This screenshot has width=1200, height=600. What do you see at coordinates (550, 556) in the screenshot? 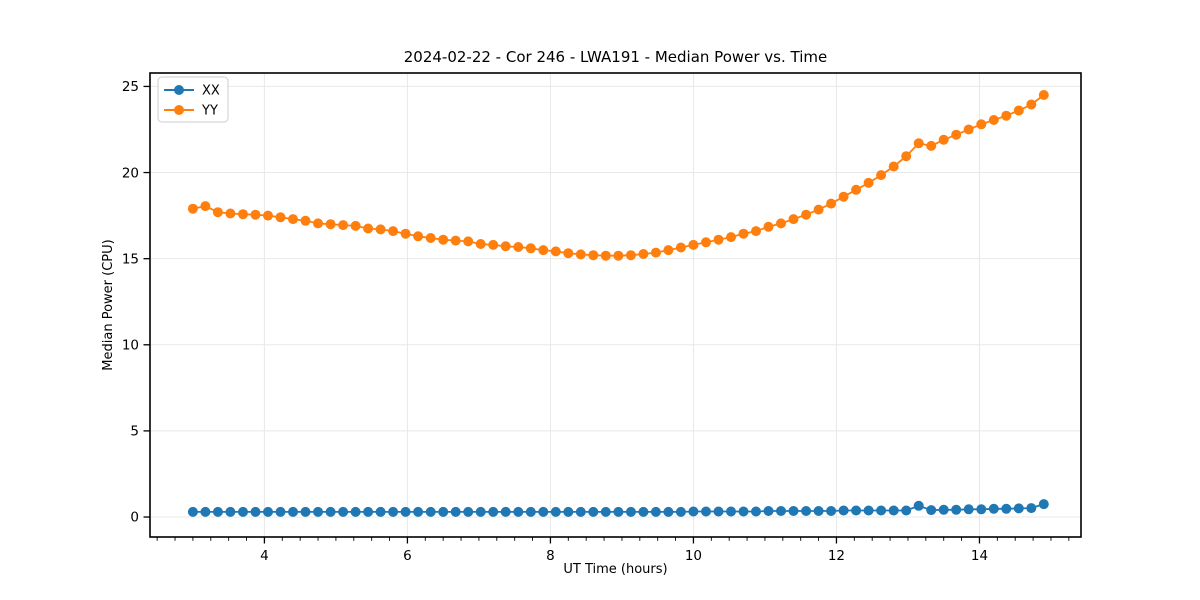
I see `x-tick-label: 8` at bounding box center [550, 556].